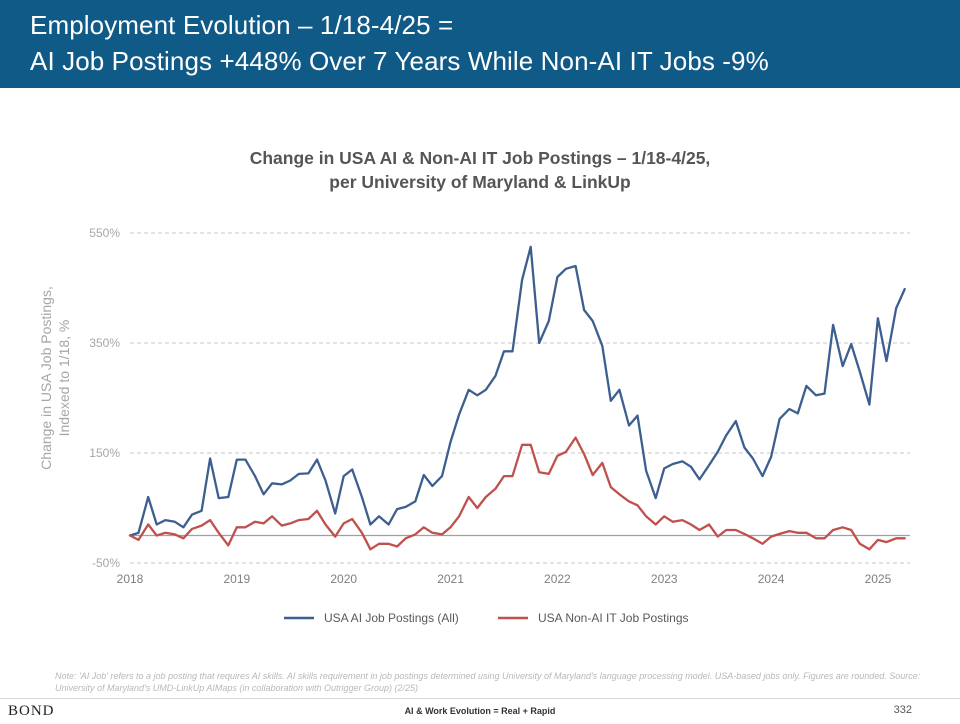  What do you see at coordinates (343, 579) in the screenshot?
I see `x-tick-label: 2020` at bounding box center [343, 579].